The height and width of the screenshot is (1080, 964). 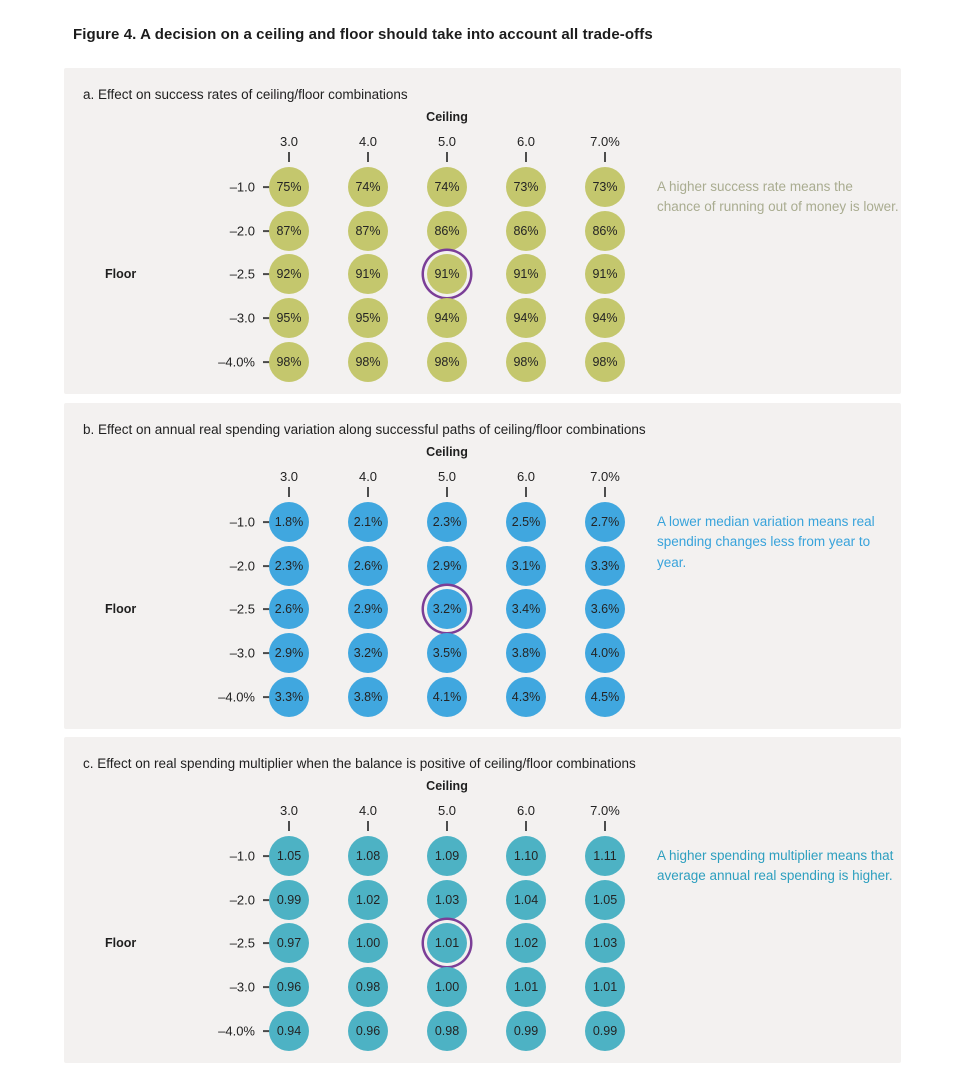 What do you see at coordinates (289, 187) in the screenshot?
I see `matrix-circle: 75%` at bounding box center [289, 187].